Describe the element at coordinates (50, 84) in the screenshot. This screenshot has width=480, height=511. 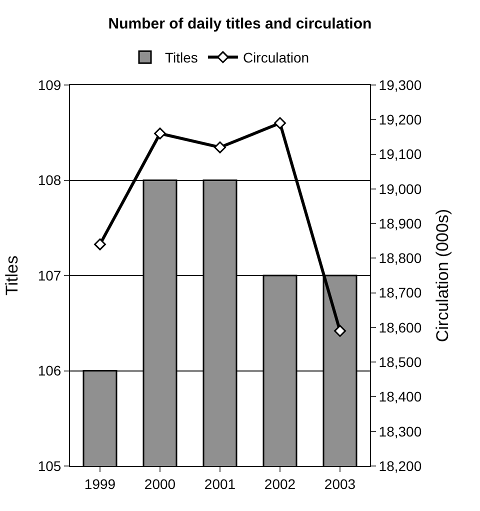
I see `y-tick-label: 109` at that location.